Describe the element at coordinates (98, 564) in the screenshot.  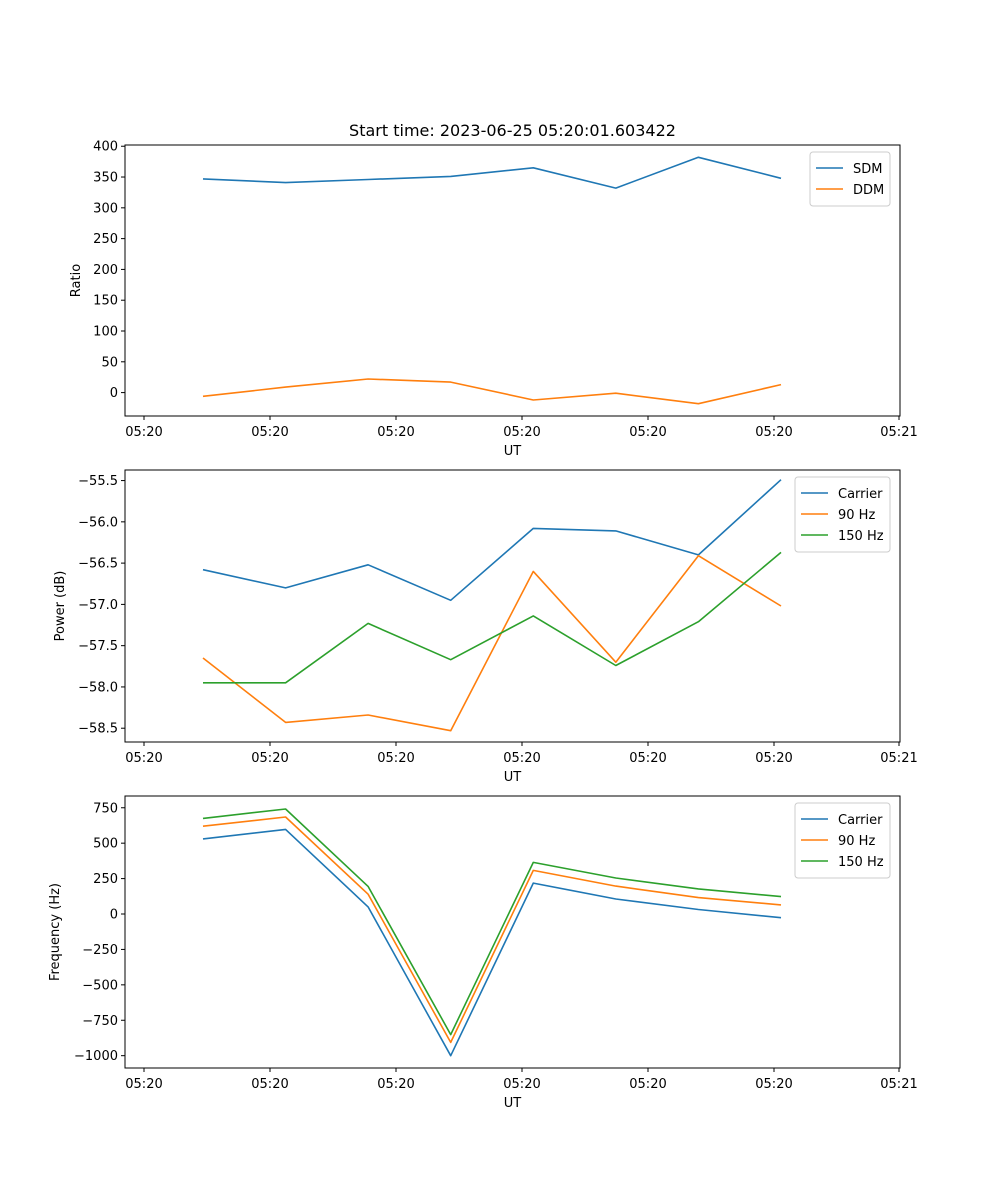
I see `y-tick-label: −56.5` at that location.